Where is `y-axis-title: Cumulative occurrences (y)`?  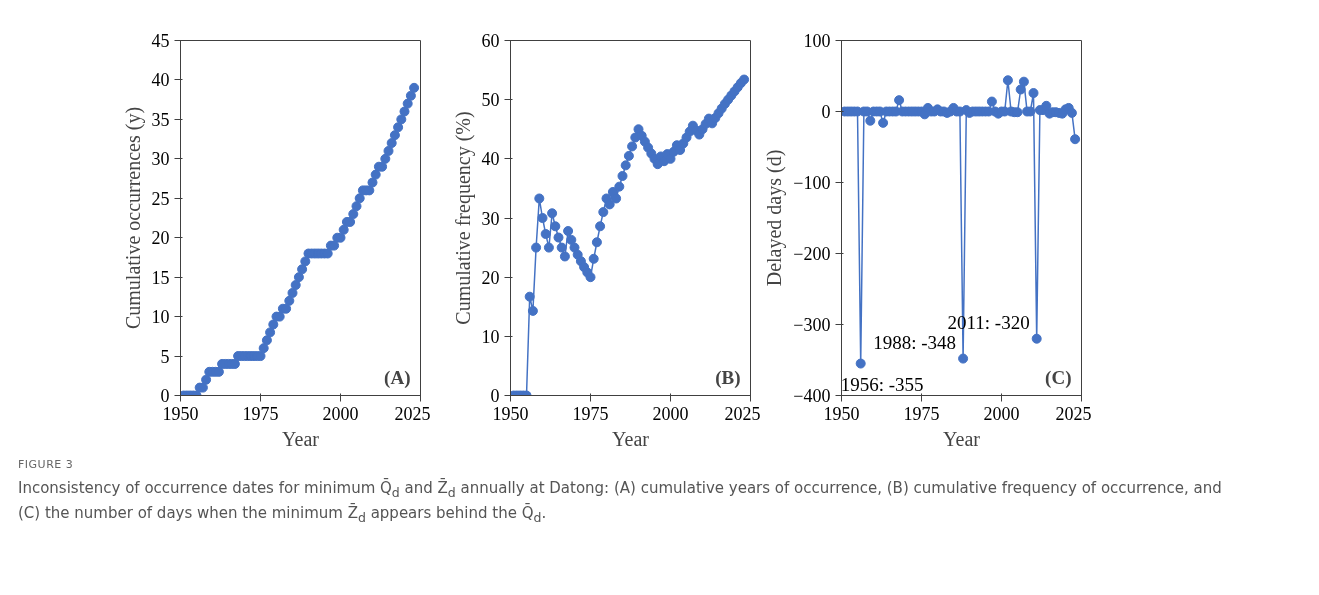 y-axis-title: Cumulative occurrences (y) is located at coordinates (133, 218).